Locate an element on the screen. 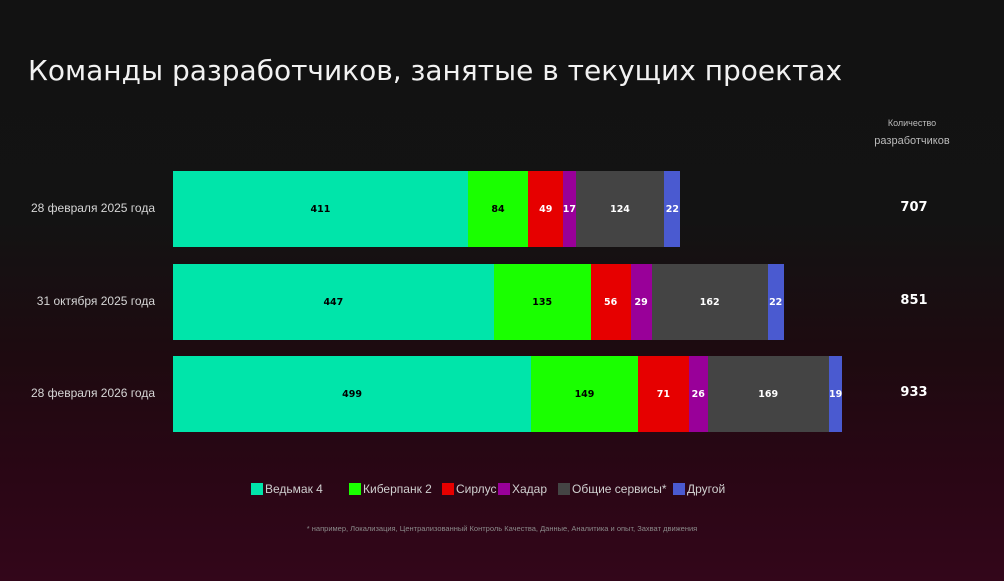  bar-segment: 447 is located at coordinates (333, 302).